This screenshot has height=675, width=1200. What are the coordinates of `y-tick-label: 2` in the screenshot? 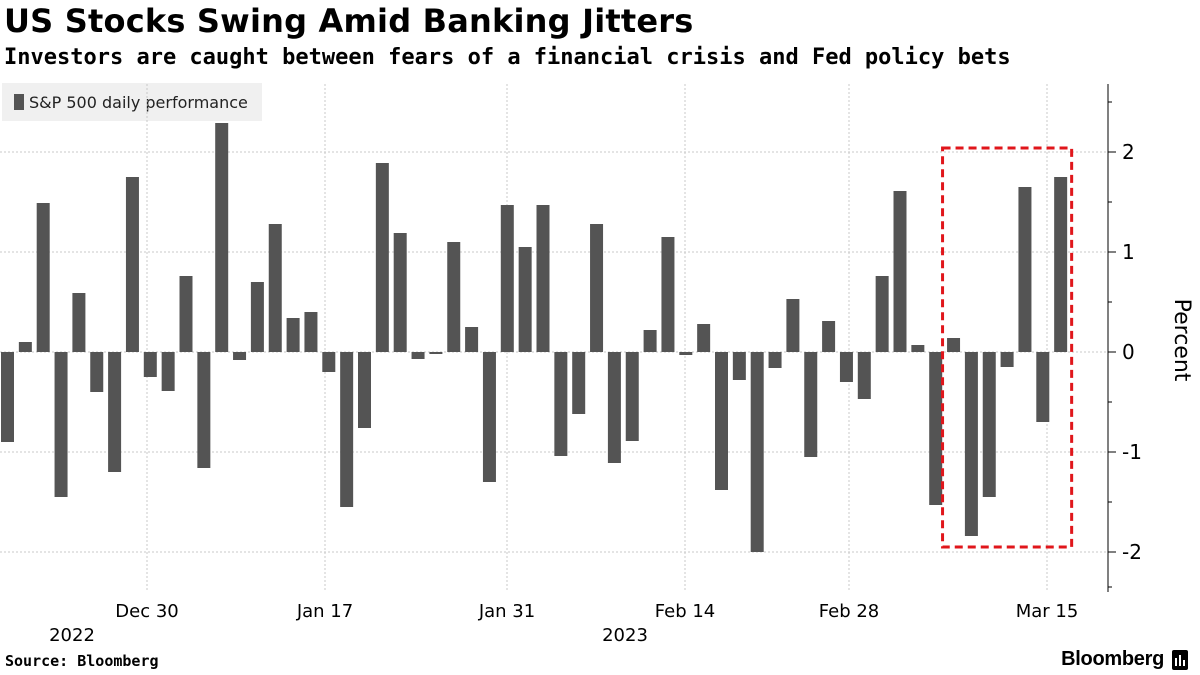 It's located at (1128, 152).